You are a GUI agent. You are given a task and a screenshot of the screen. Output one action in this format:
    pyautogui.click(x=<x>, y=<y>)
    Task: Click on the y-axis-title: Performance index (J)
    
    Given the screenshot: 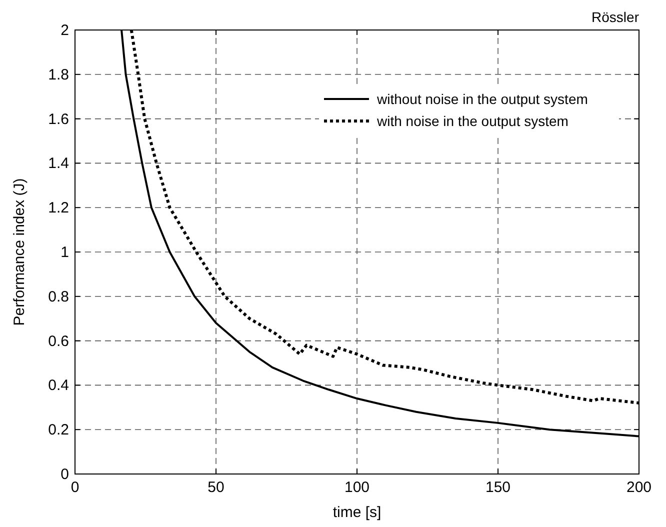 What is the action you would take?
    pyautogui.click(x=19, y=252)
    